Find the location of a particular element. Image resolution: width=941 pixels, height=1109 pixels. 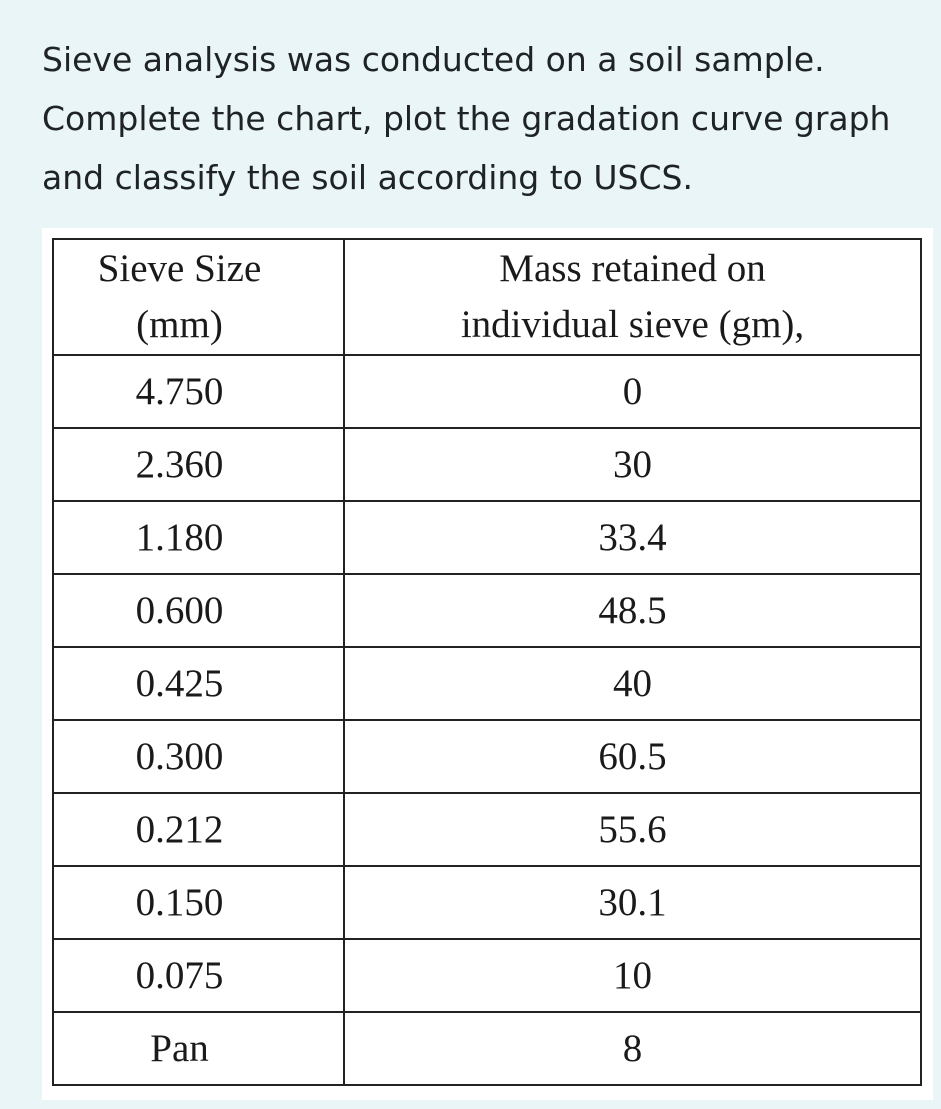

header-mass-retained-line-2: individual sieve (gm), is located at coordinates (632, 324).